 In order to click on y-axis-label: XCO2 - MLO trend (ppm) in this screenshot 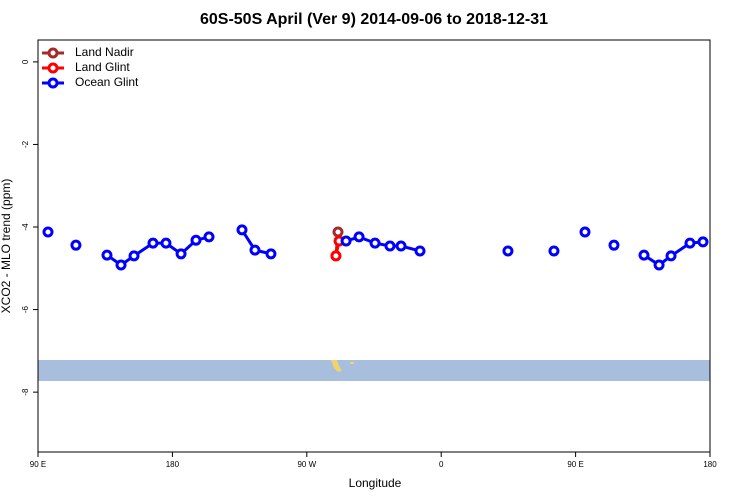, I will do `click(6, 246)`.